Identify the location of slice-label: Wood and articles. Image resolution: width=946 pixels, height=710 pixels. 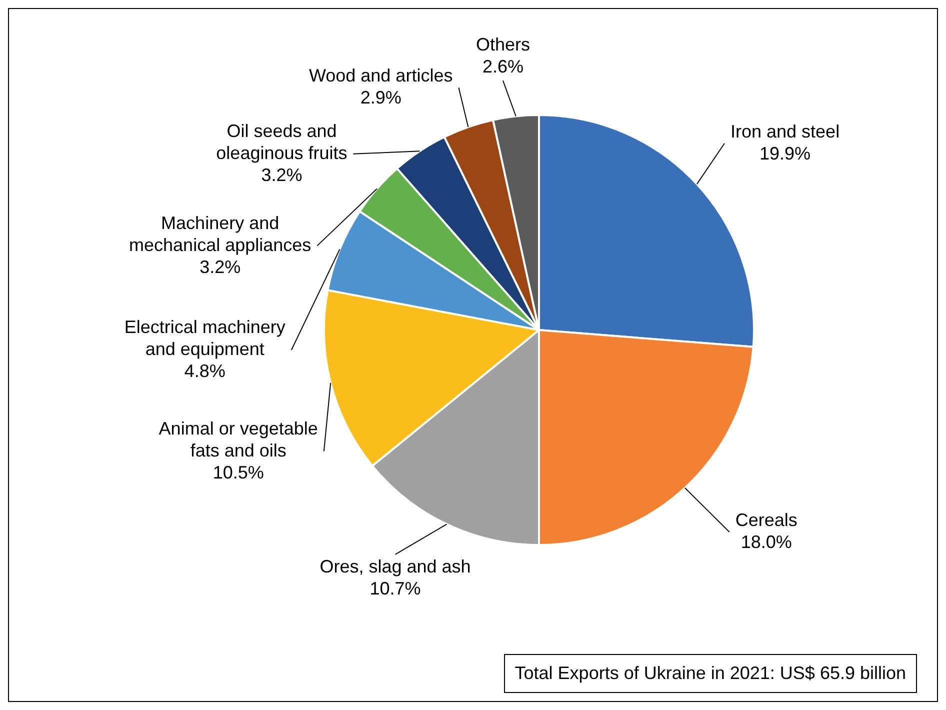
(380, 76).